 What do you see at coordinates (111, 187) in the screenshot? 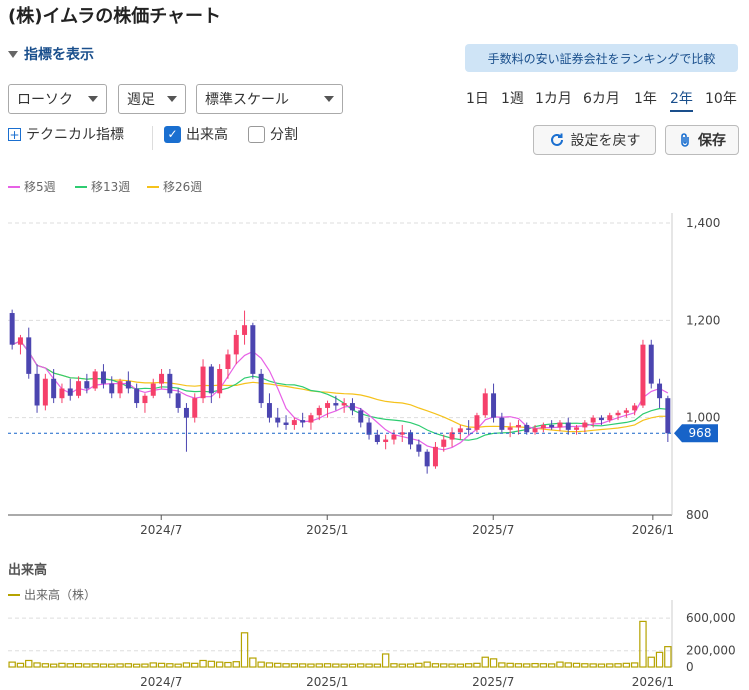
I see `legend-ma13-label: 移13週` at bounding box center [111, 187].